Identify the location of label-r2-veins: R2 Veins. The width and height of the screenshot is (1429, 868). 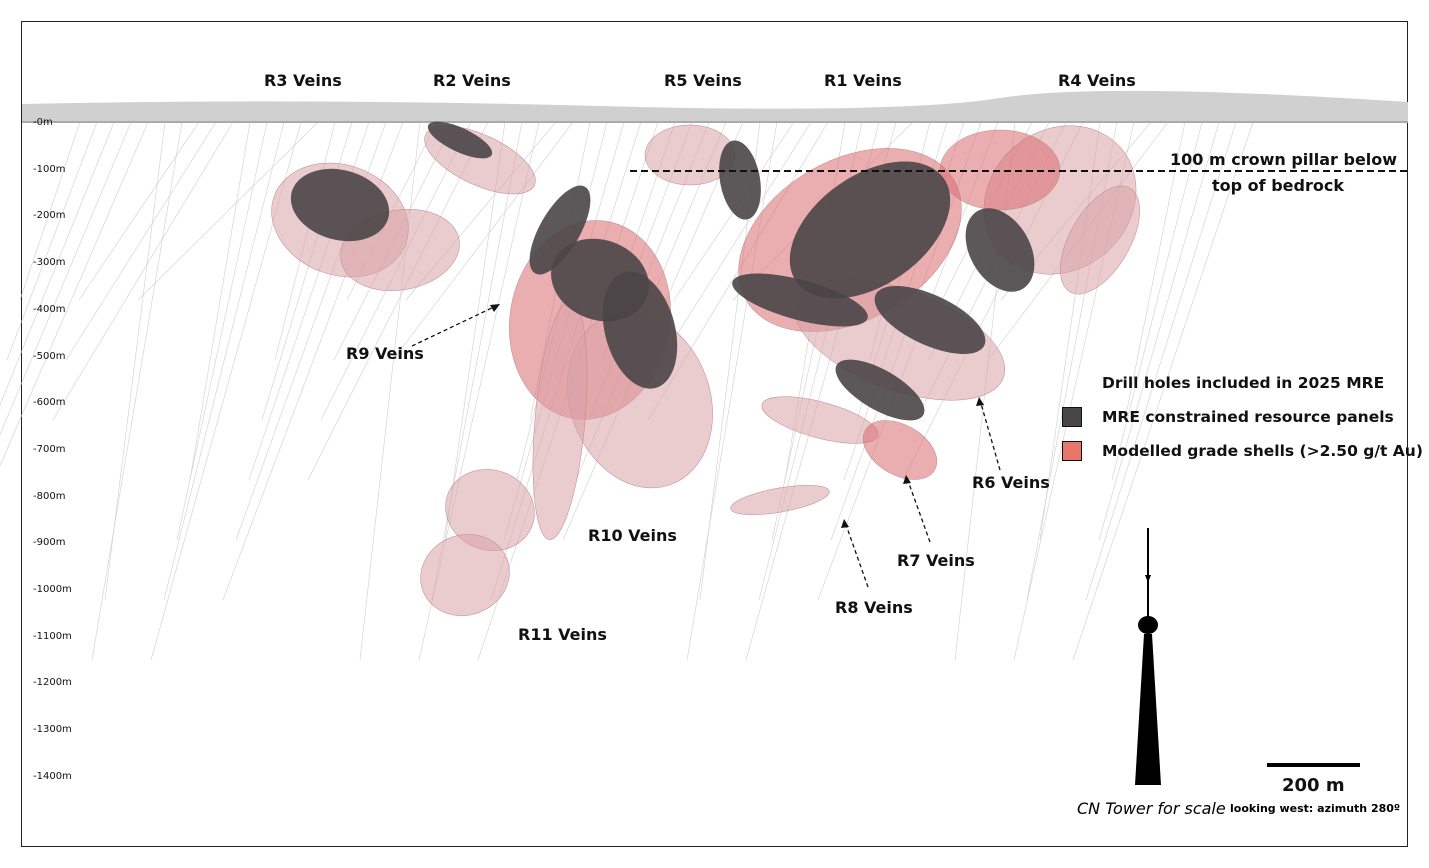
(472, 80).